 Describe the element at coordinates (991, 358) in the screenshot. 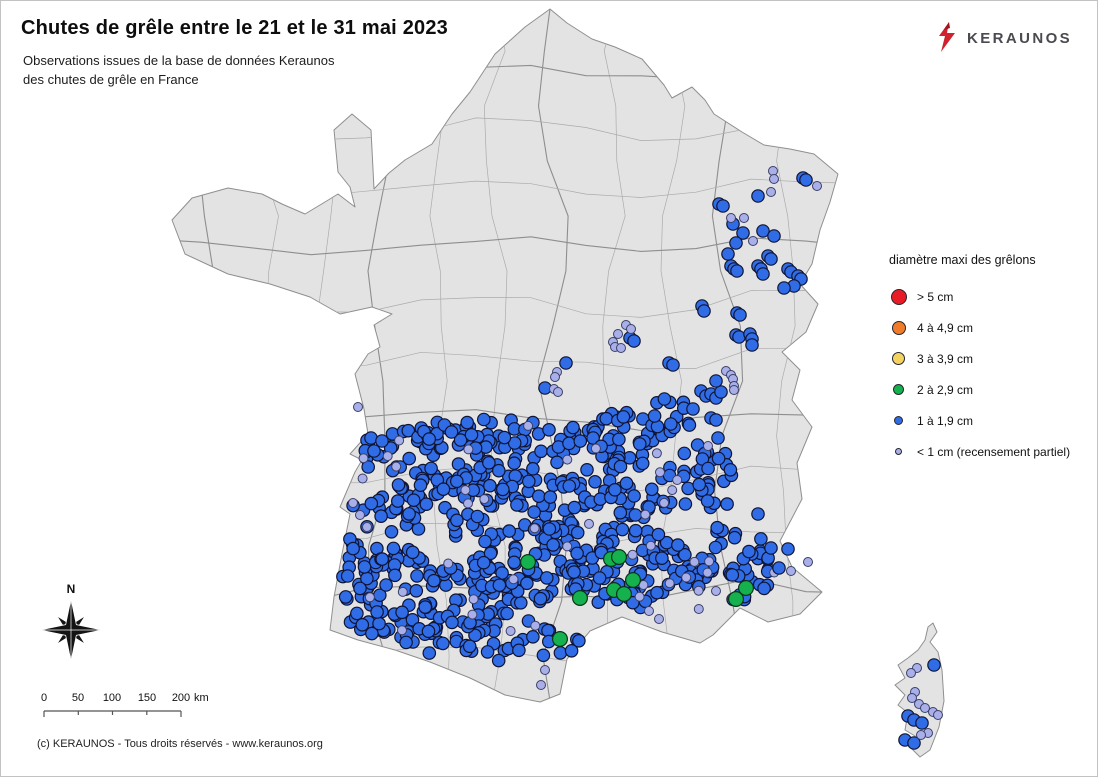

I see `legend-item-2: 3 à 3,9 cm` at that location.